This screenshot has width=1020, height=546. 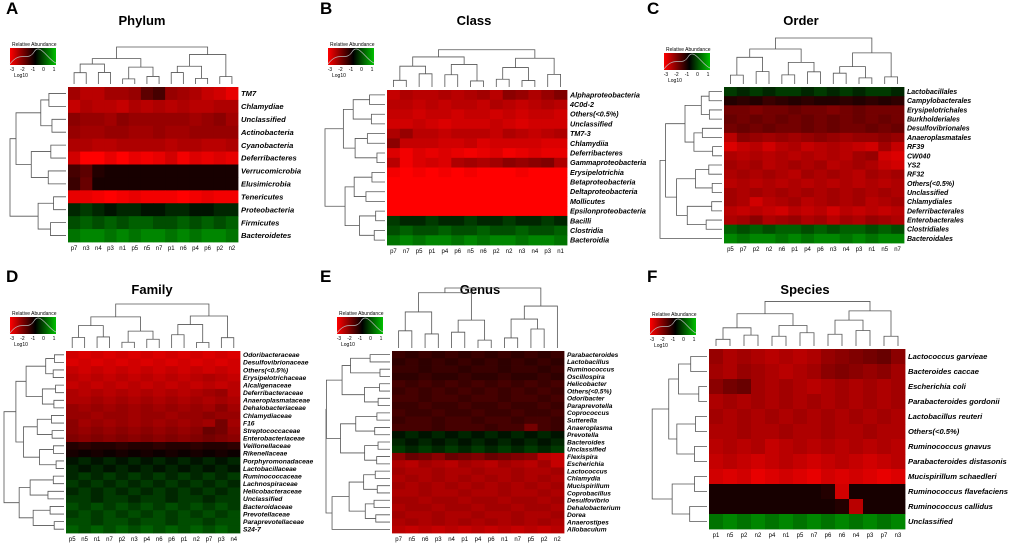 I want to click on legend-tick: -2, so click(x=662, y=340).